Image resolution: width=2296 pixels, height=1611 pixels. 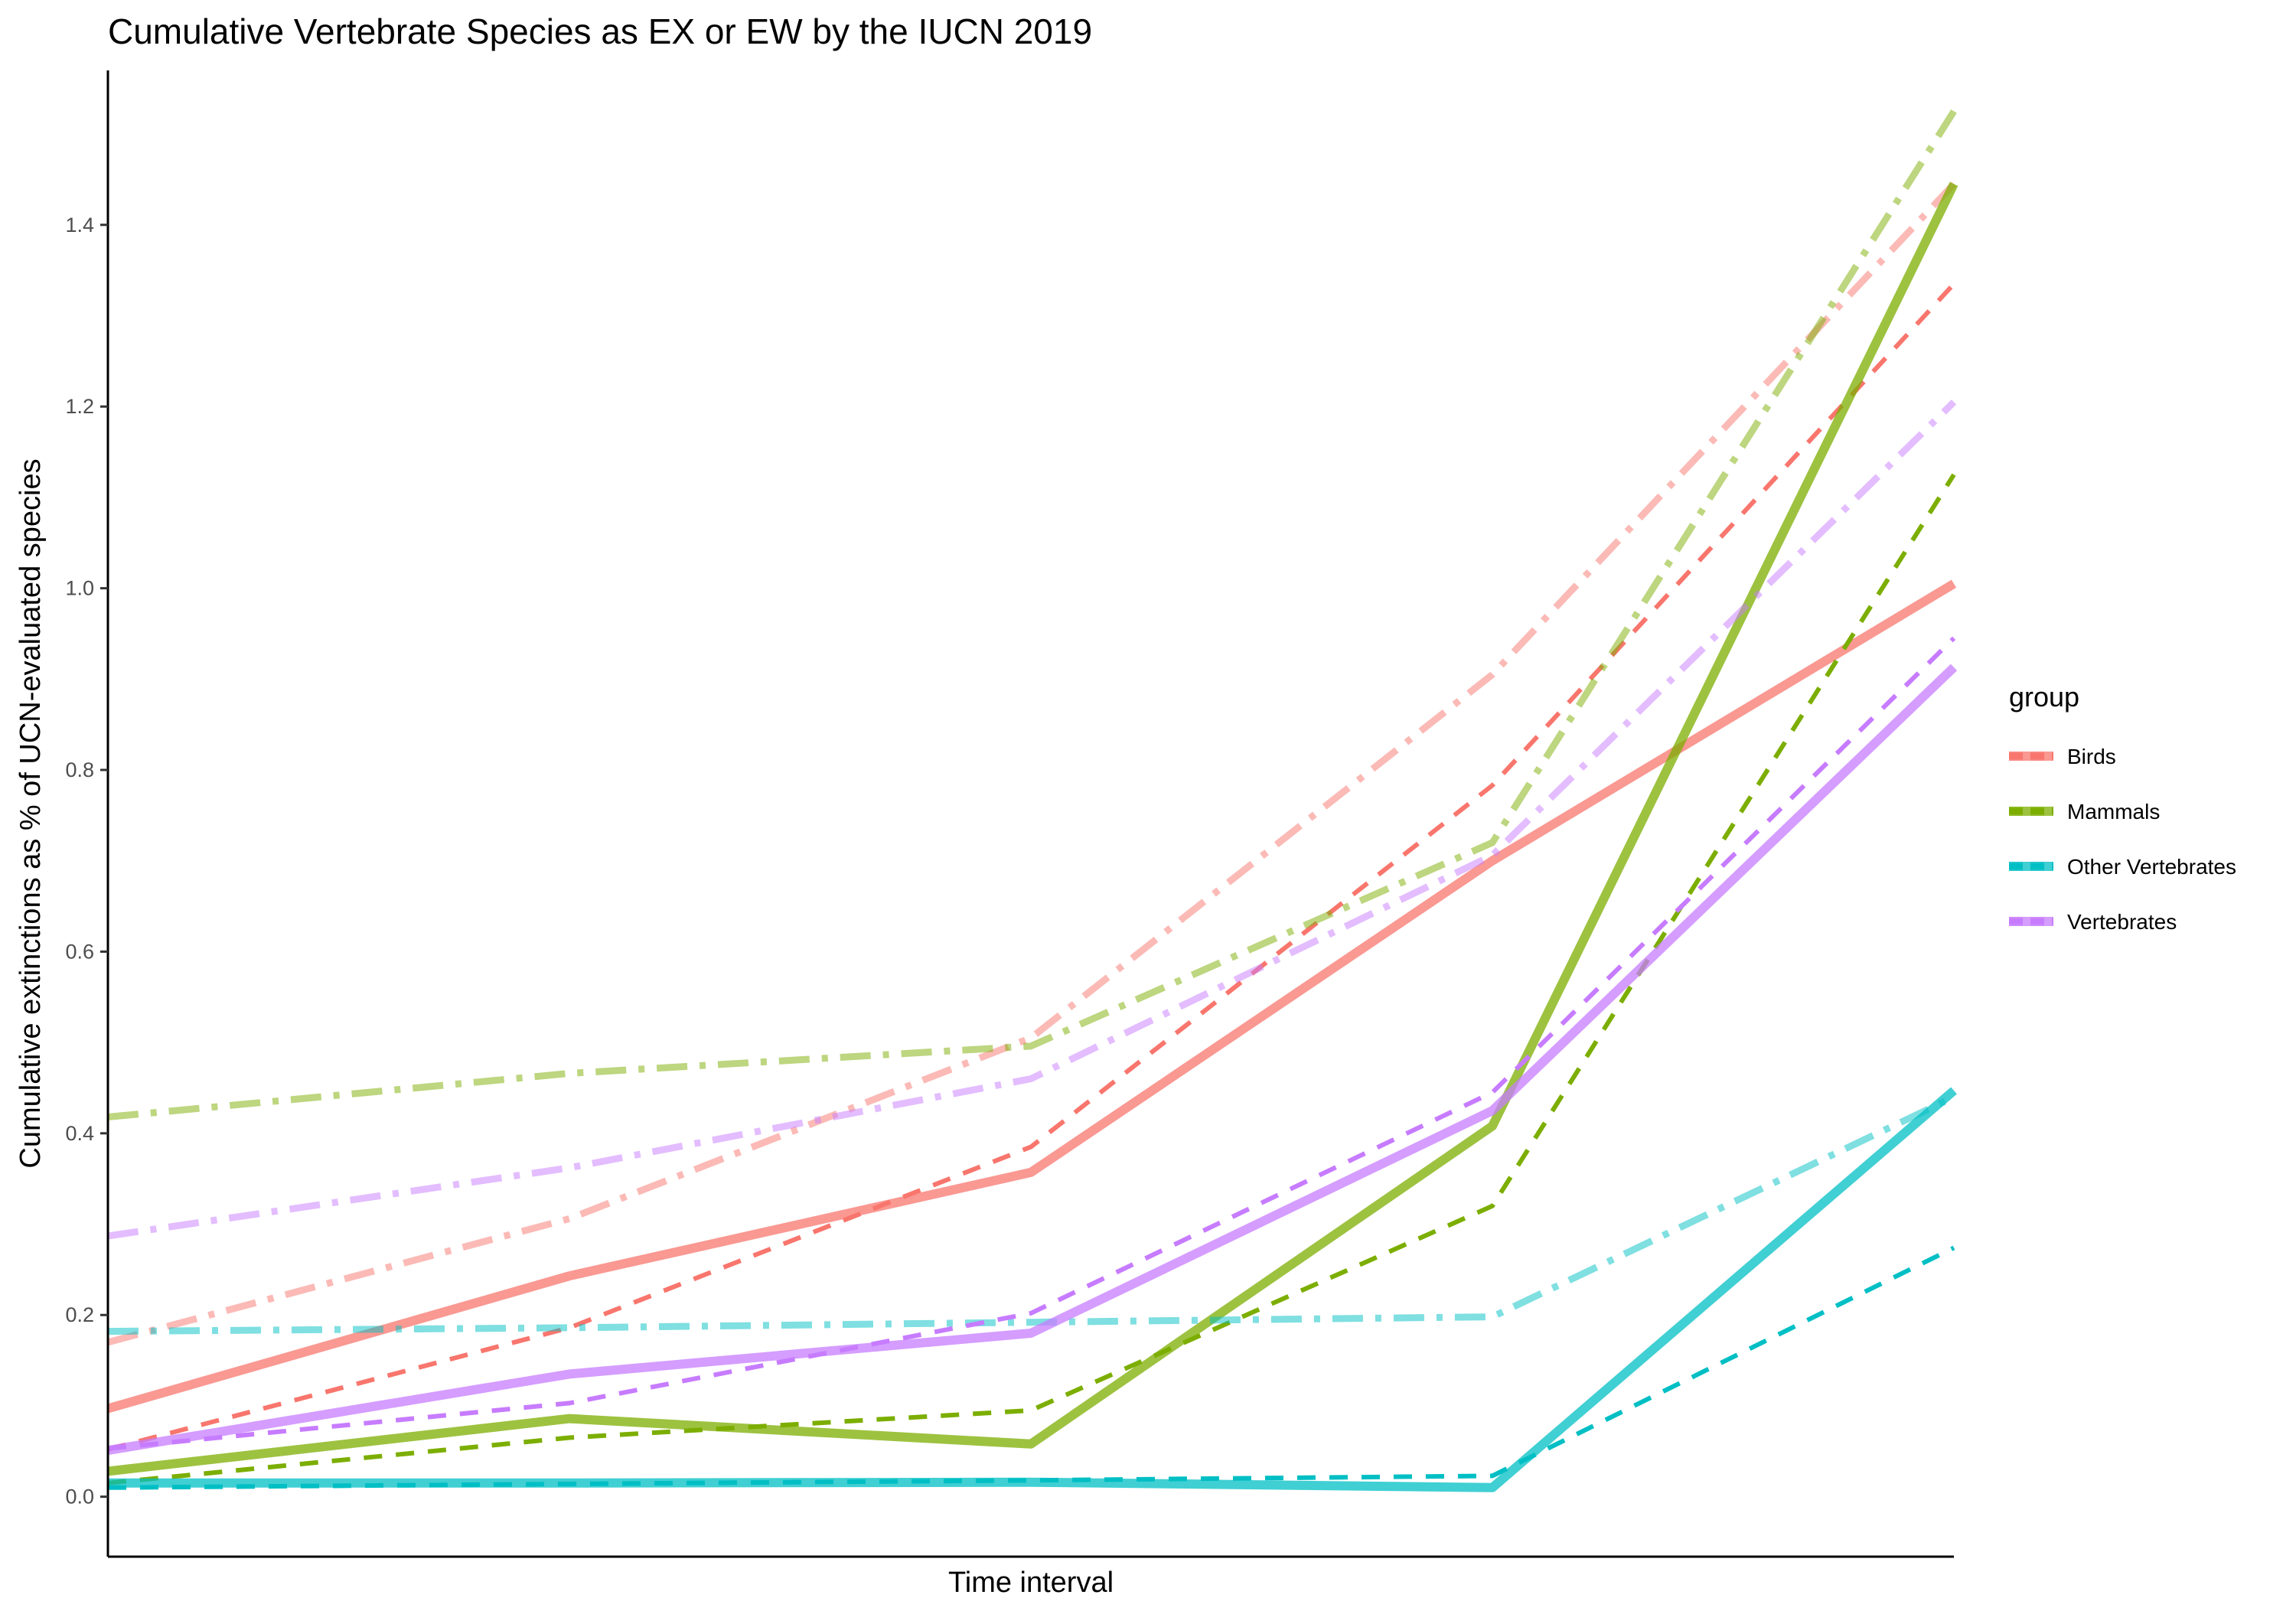 What do you see at coordinates (2044, 697) in the screenshot?
I see `legend-title: group` at bounding box center [2044, 697].